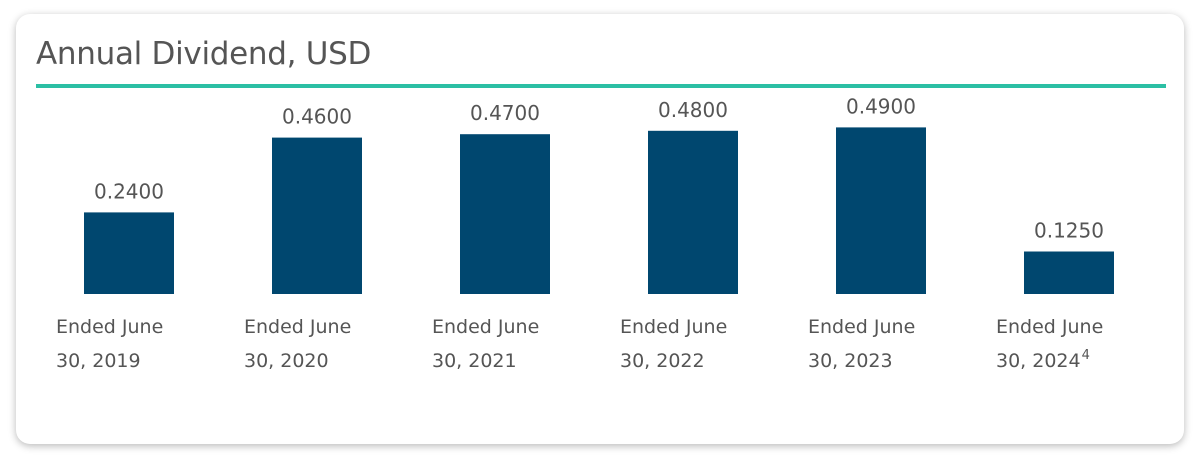 The image size is (1200, 466). Describe the element at coordinates (1038, 361) in the screenshot. I see `category-label-5-year: 30, 2024` at that location.